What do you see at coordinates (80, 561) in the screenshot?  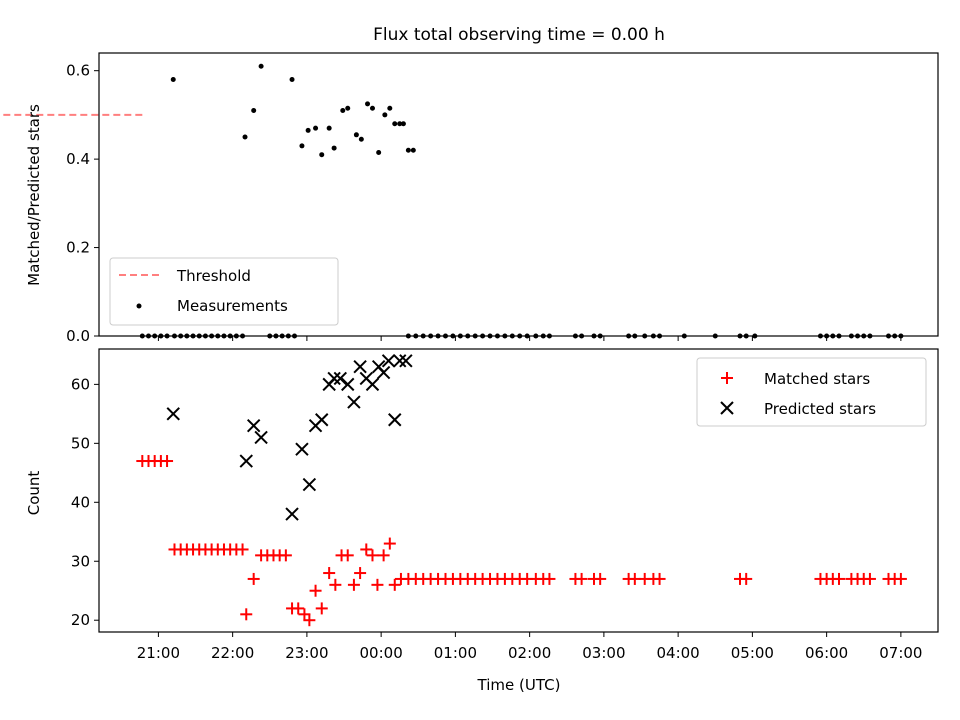 I see `bottom-y-tick-label: 30` at bounding box center [80, 561].